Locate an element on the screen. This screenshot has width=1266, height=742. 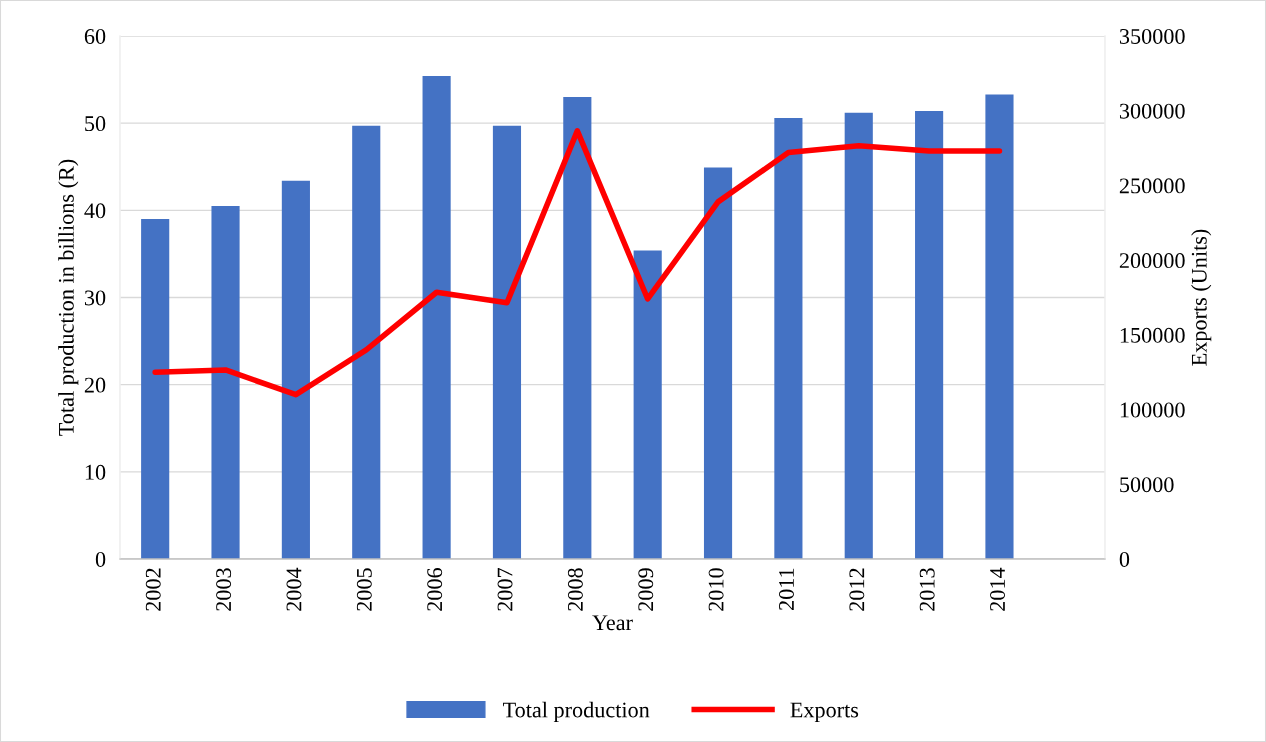
x-tick-label: 2002 is located at coordinates (153, 589).